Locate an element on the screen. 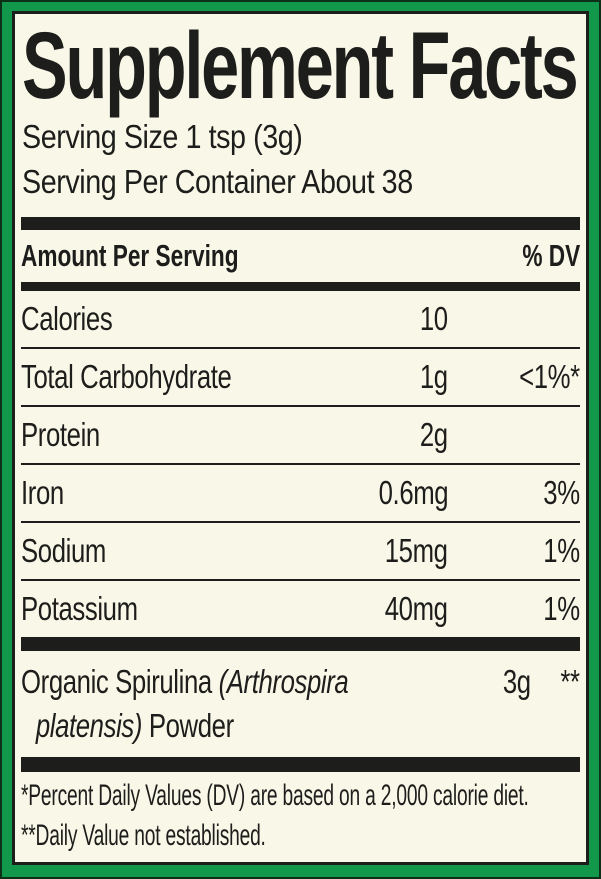 This screenshot has height=879, width=601. serving-size-text: Serving Size 1 tsp (3g) is located at coordinates (162, 136).